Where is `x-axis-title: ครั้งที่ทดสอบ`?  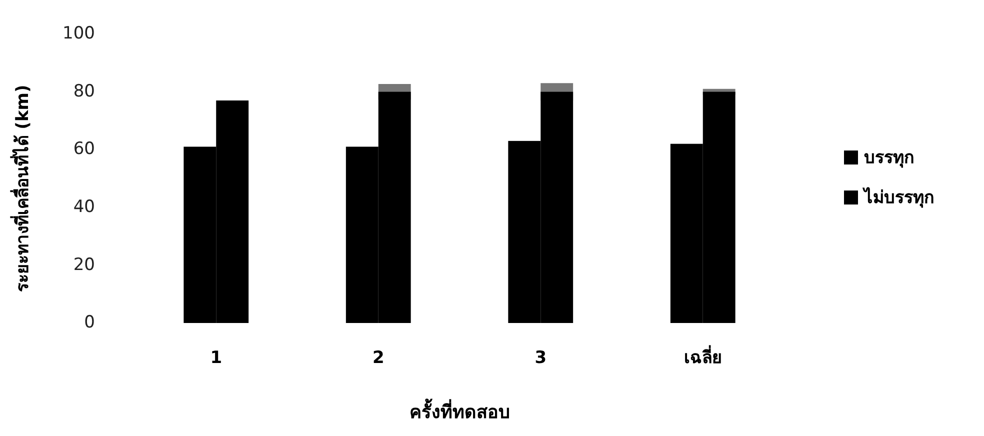
x-axis-title: ครั้งที่ทดสอบ is located at coordinates (460, 410).